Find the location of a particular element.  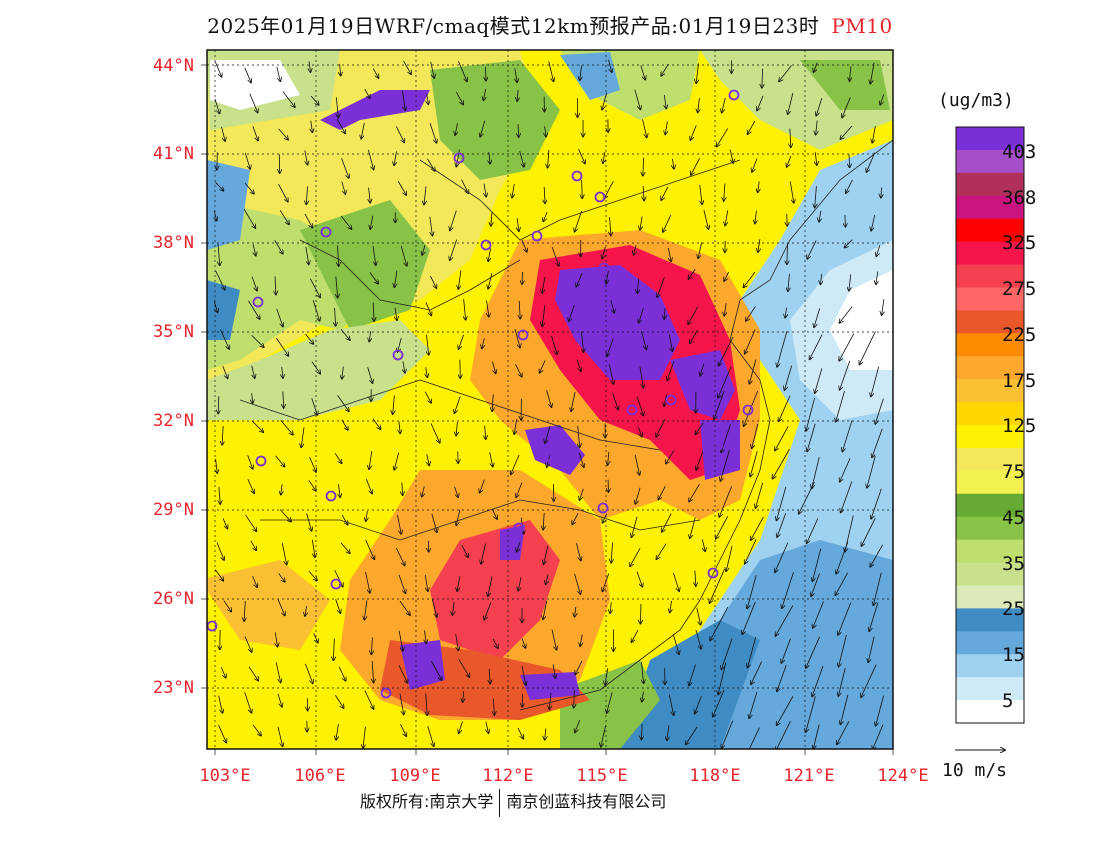

colorbar-frame is located at coordinates (990, 425).